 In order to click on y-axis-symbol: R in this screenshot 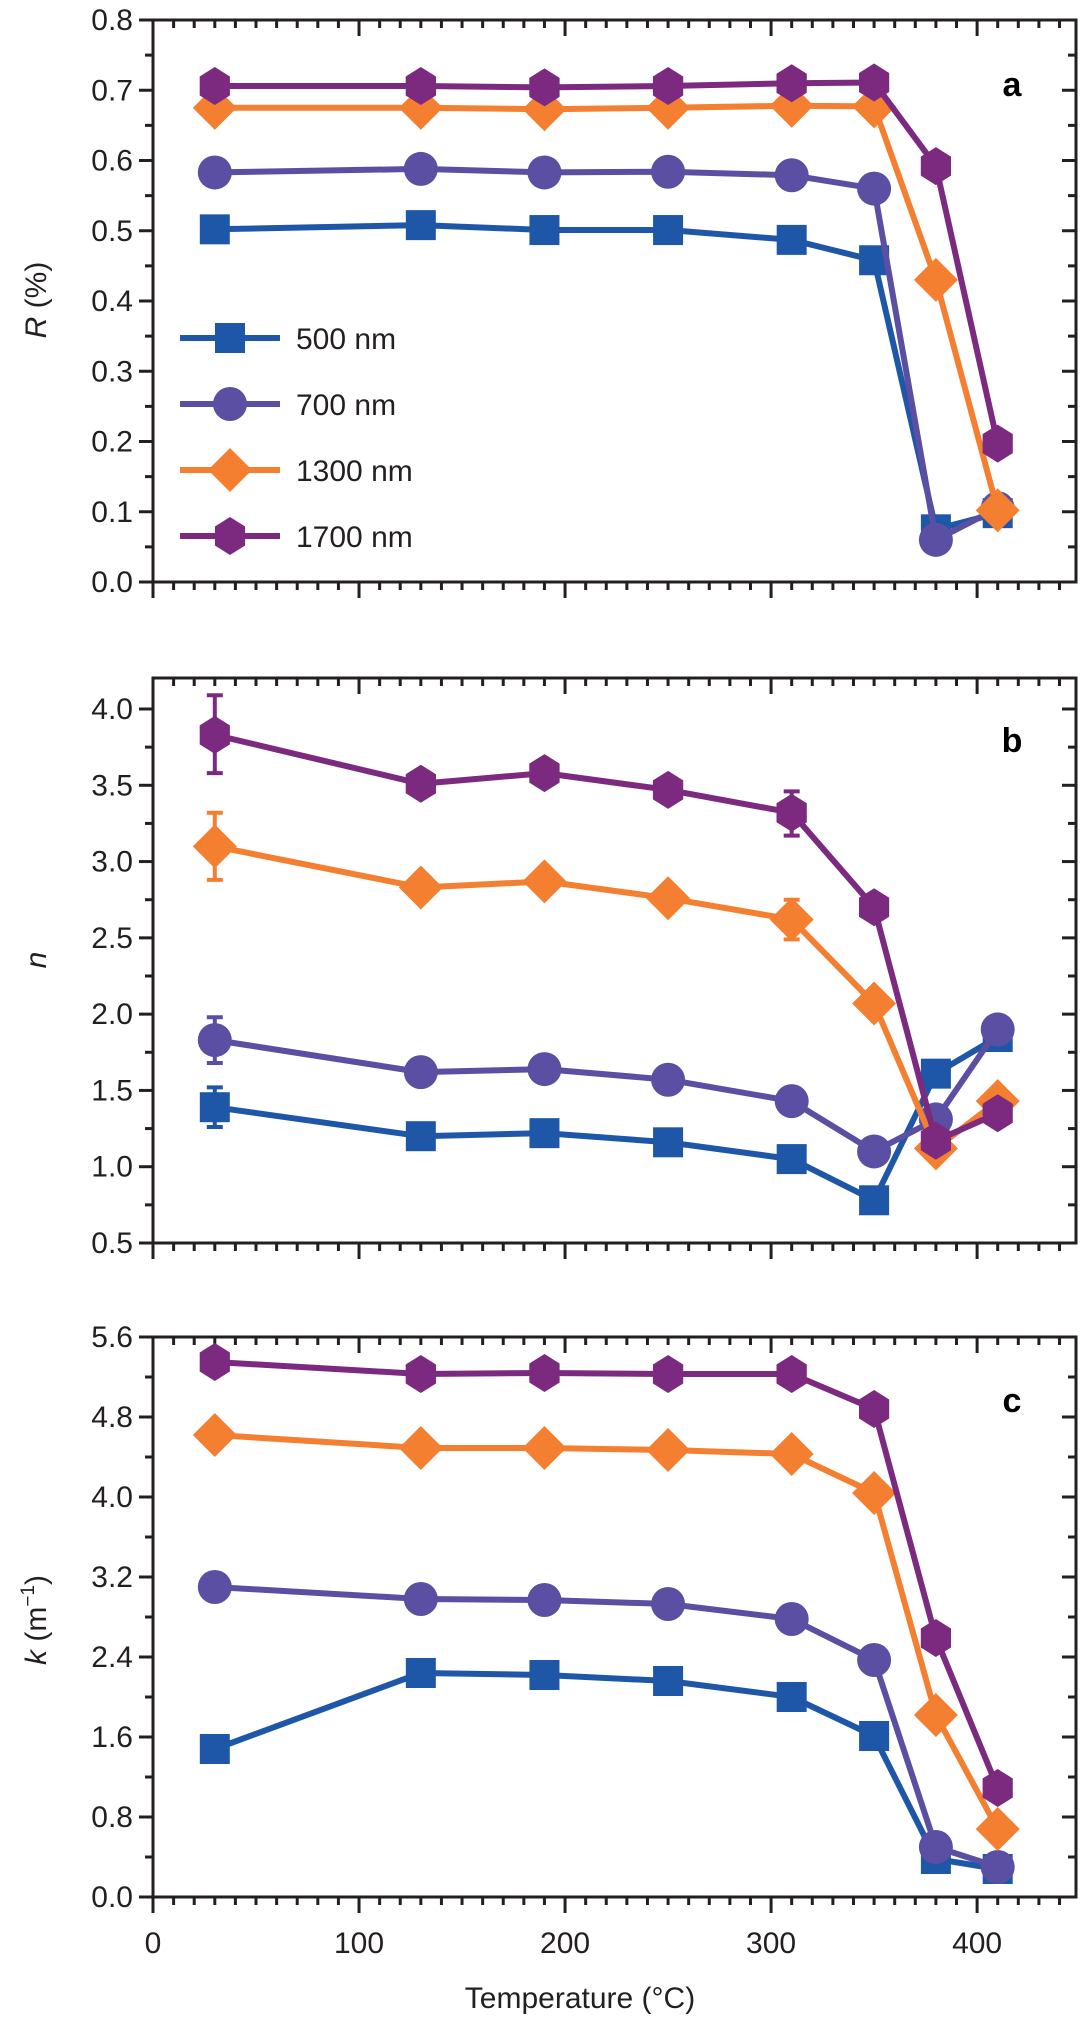, I will do `click(36, 328)`.